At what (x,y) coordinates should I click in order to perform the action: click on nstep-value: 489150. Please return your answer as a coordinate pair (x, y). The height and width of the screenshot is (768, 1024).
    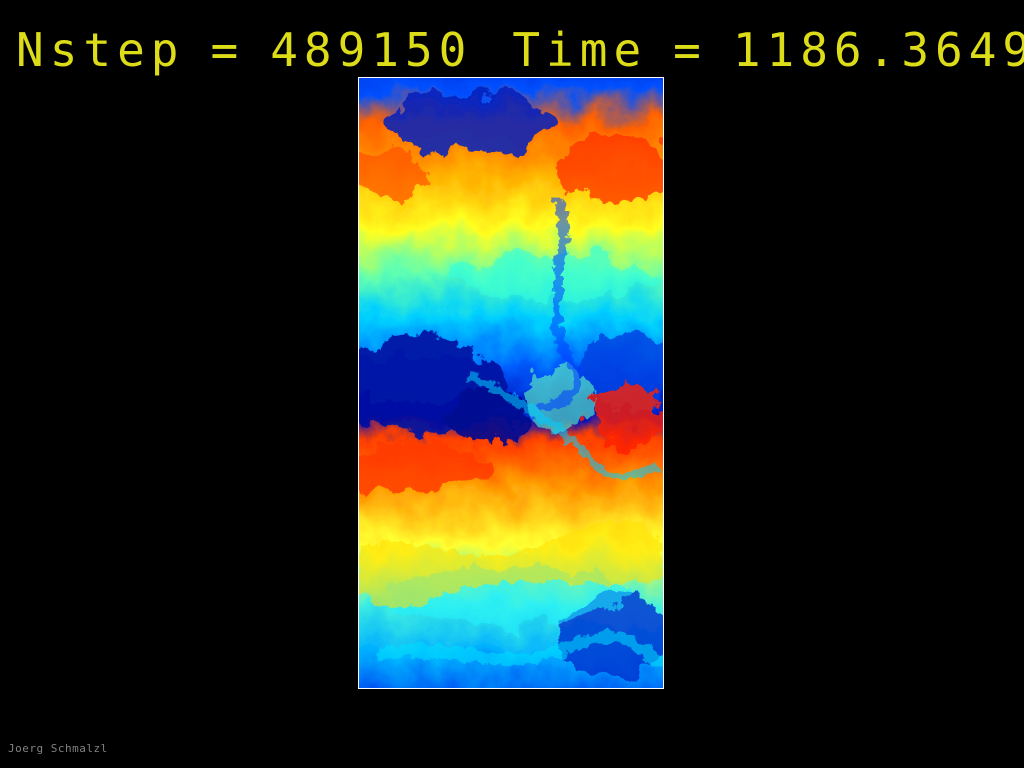
    Looking at the image, I should click on (371, 50).